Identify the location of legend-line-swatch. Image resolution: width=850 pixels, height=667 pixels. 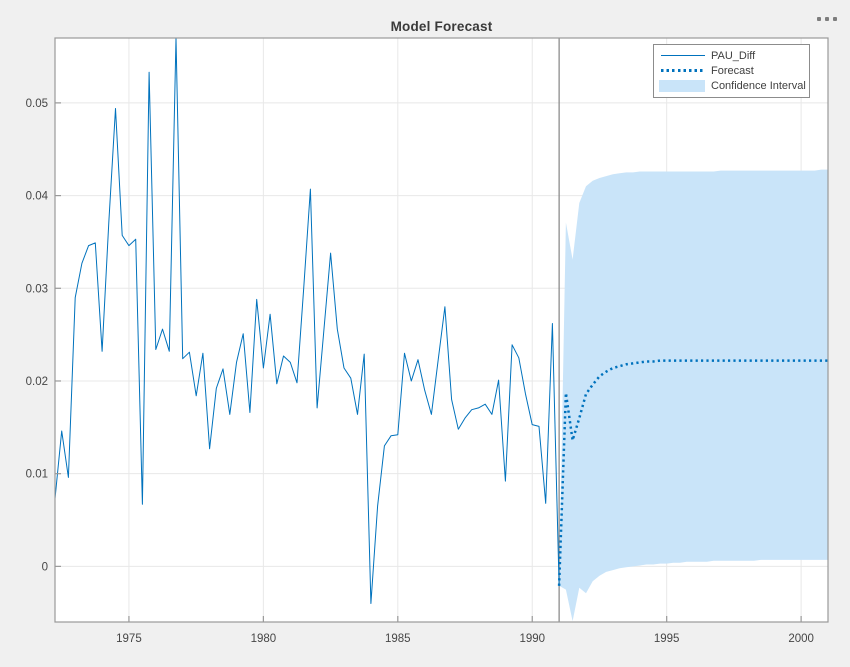
(683, 55).